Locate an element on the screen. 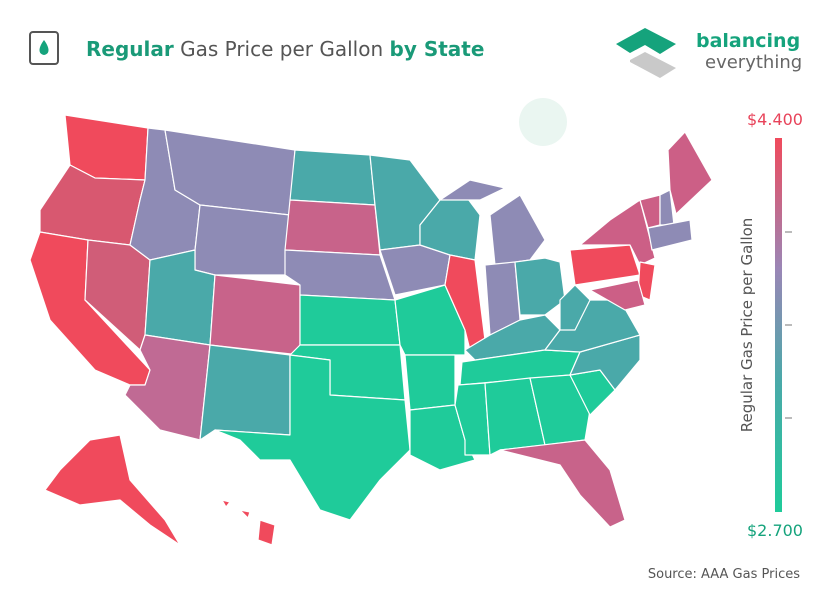 Image resolution: width=830 pixels, height=597 pixels. colorbar is located at coordinates (778, 325).